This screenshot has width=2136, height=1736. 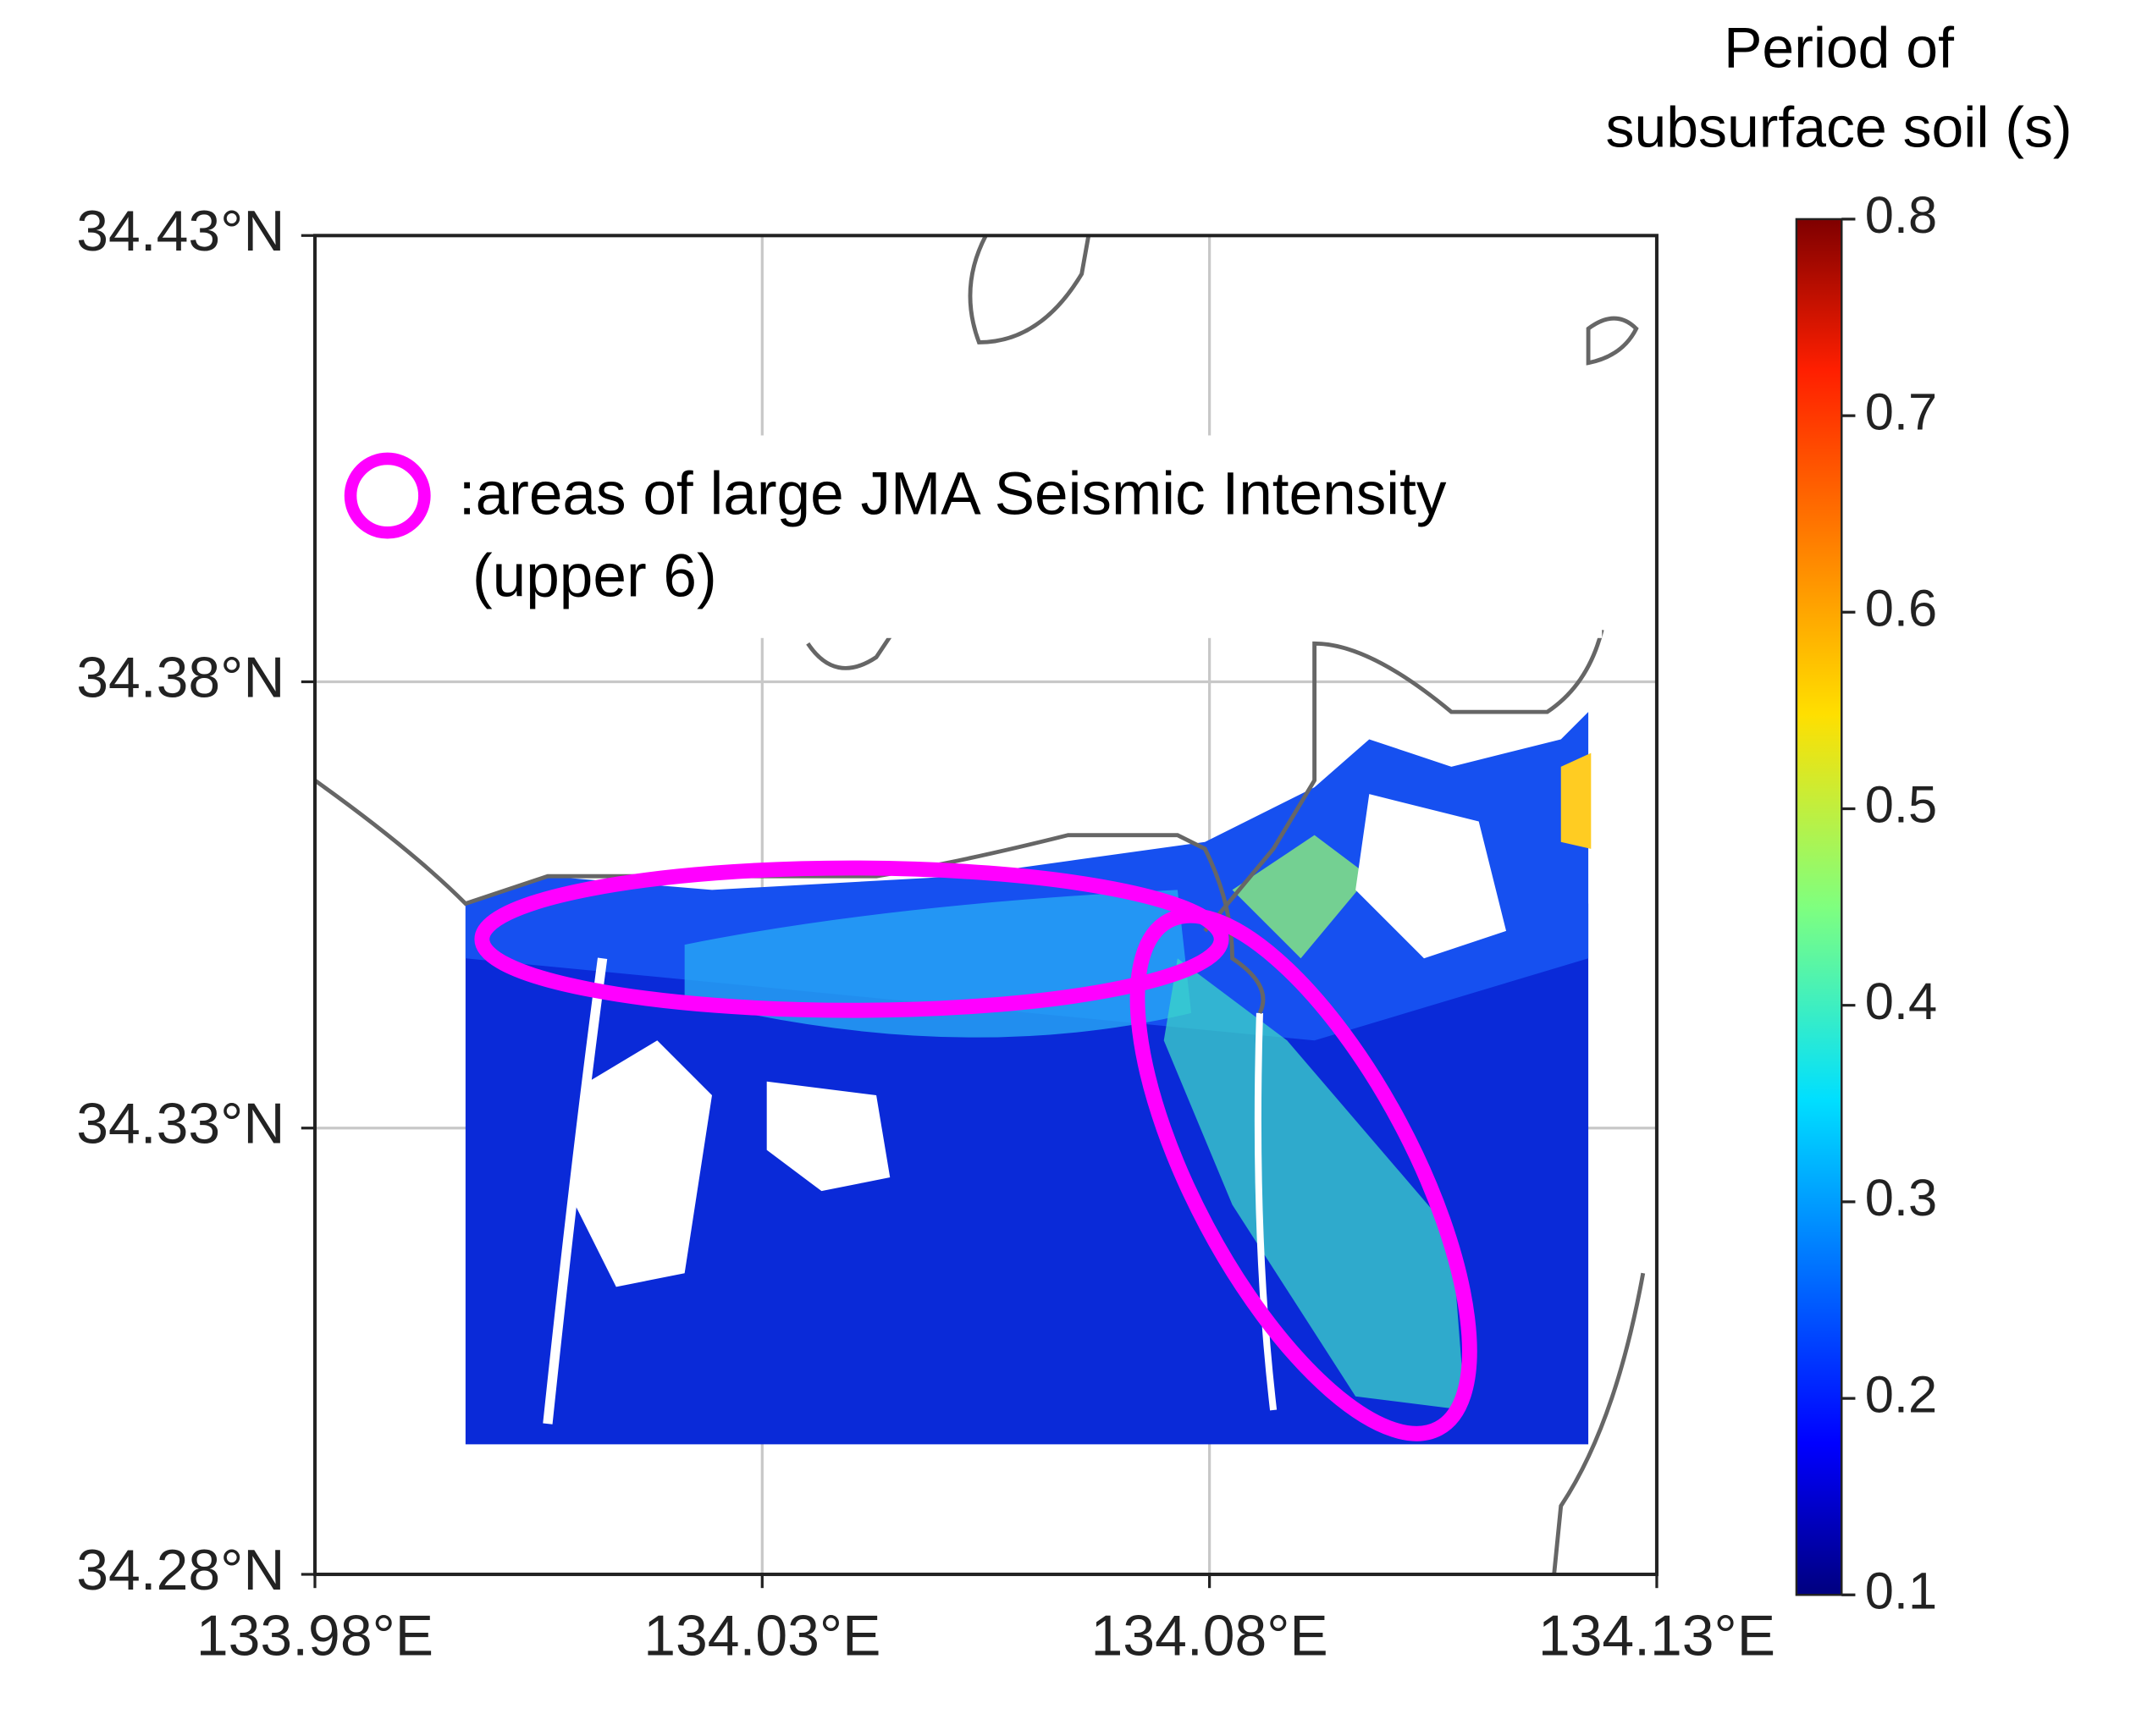 I want to click on colorbar-tick-label: 0.6, so click(x=1901, y=609).